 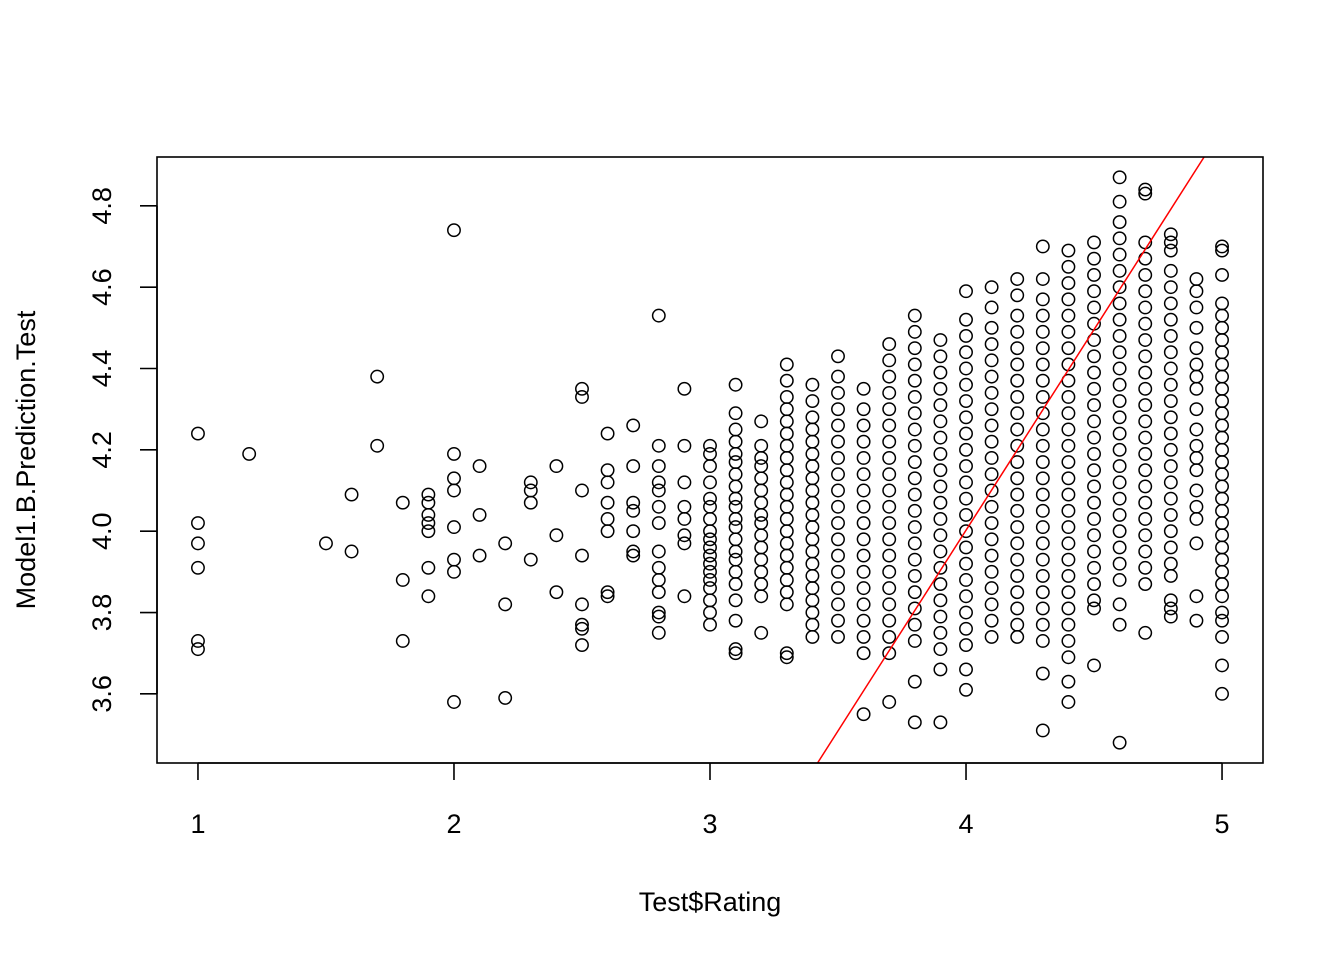 What do you see at coordinates (102, 450) in the screenshot?
I see `y-tick-label: 4.2` at bounding box center [102, 450].